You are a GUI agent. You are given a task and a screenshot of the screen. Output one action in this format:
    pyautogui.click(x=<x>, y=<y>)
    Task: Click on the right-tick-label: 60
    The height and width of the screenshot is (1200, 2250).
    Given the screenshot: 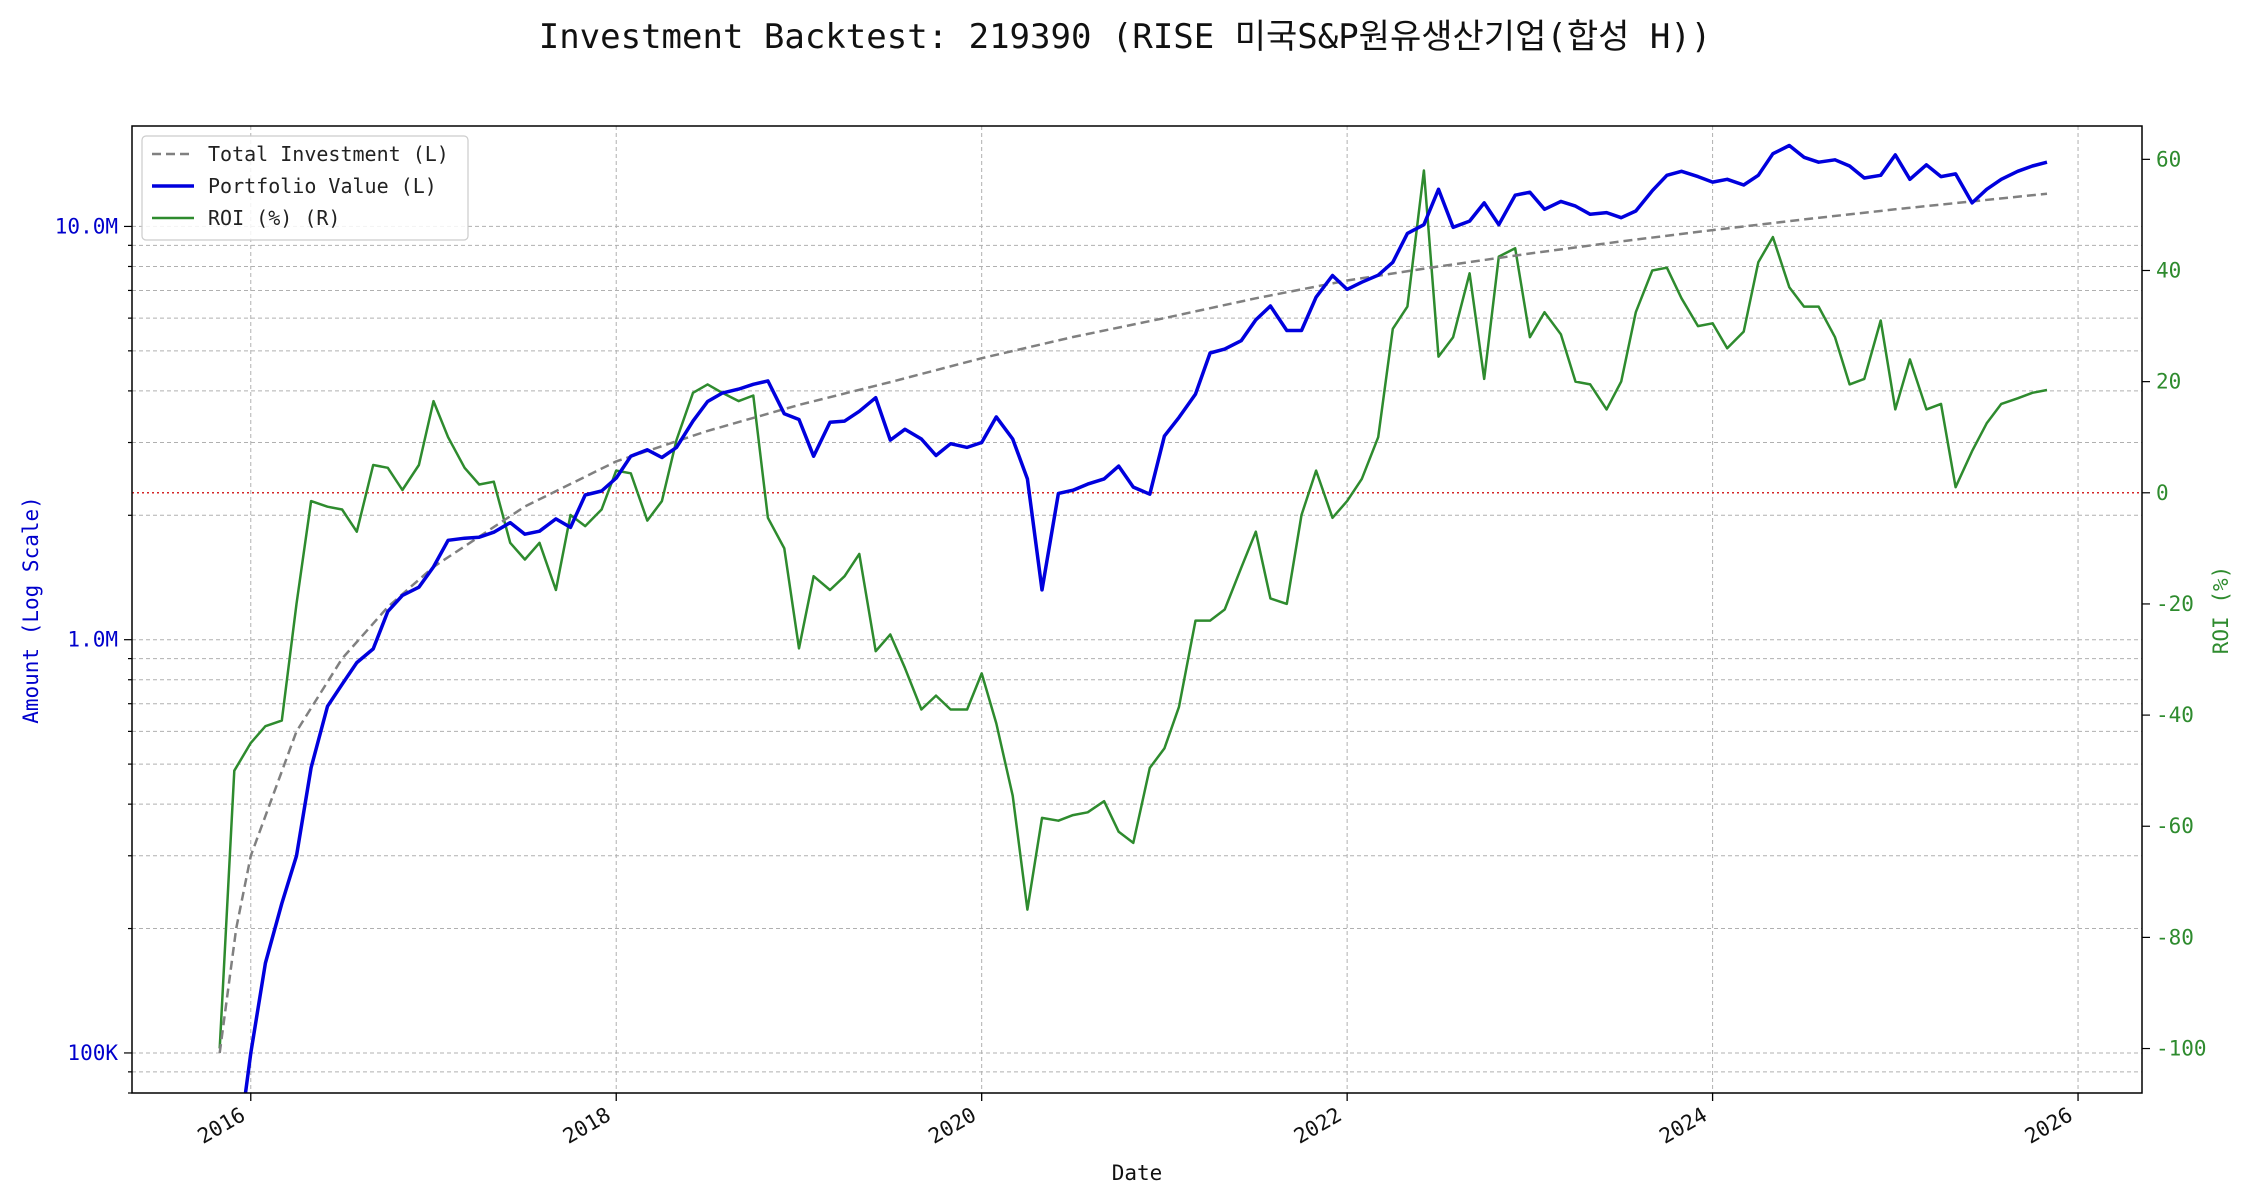 What is the action you would take?
    pyautogui.click(x=2168, y=159)
    